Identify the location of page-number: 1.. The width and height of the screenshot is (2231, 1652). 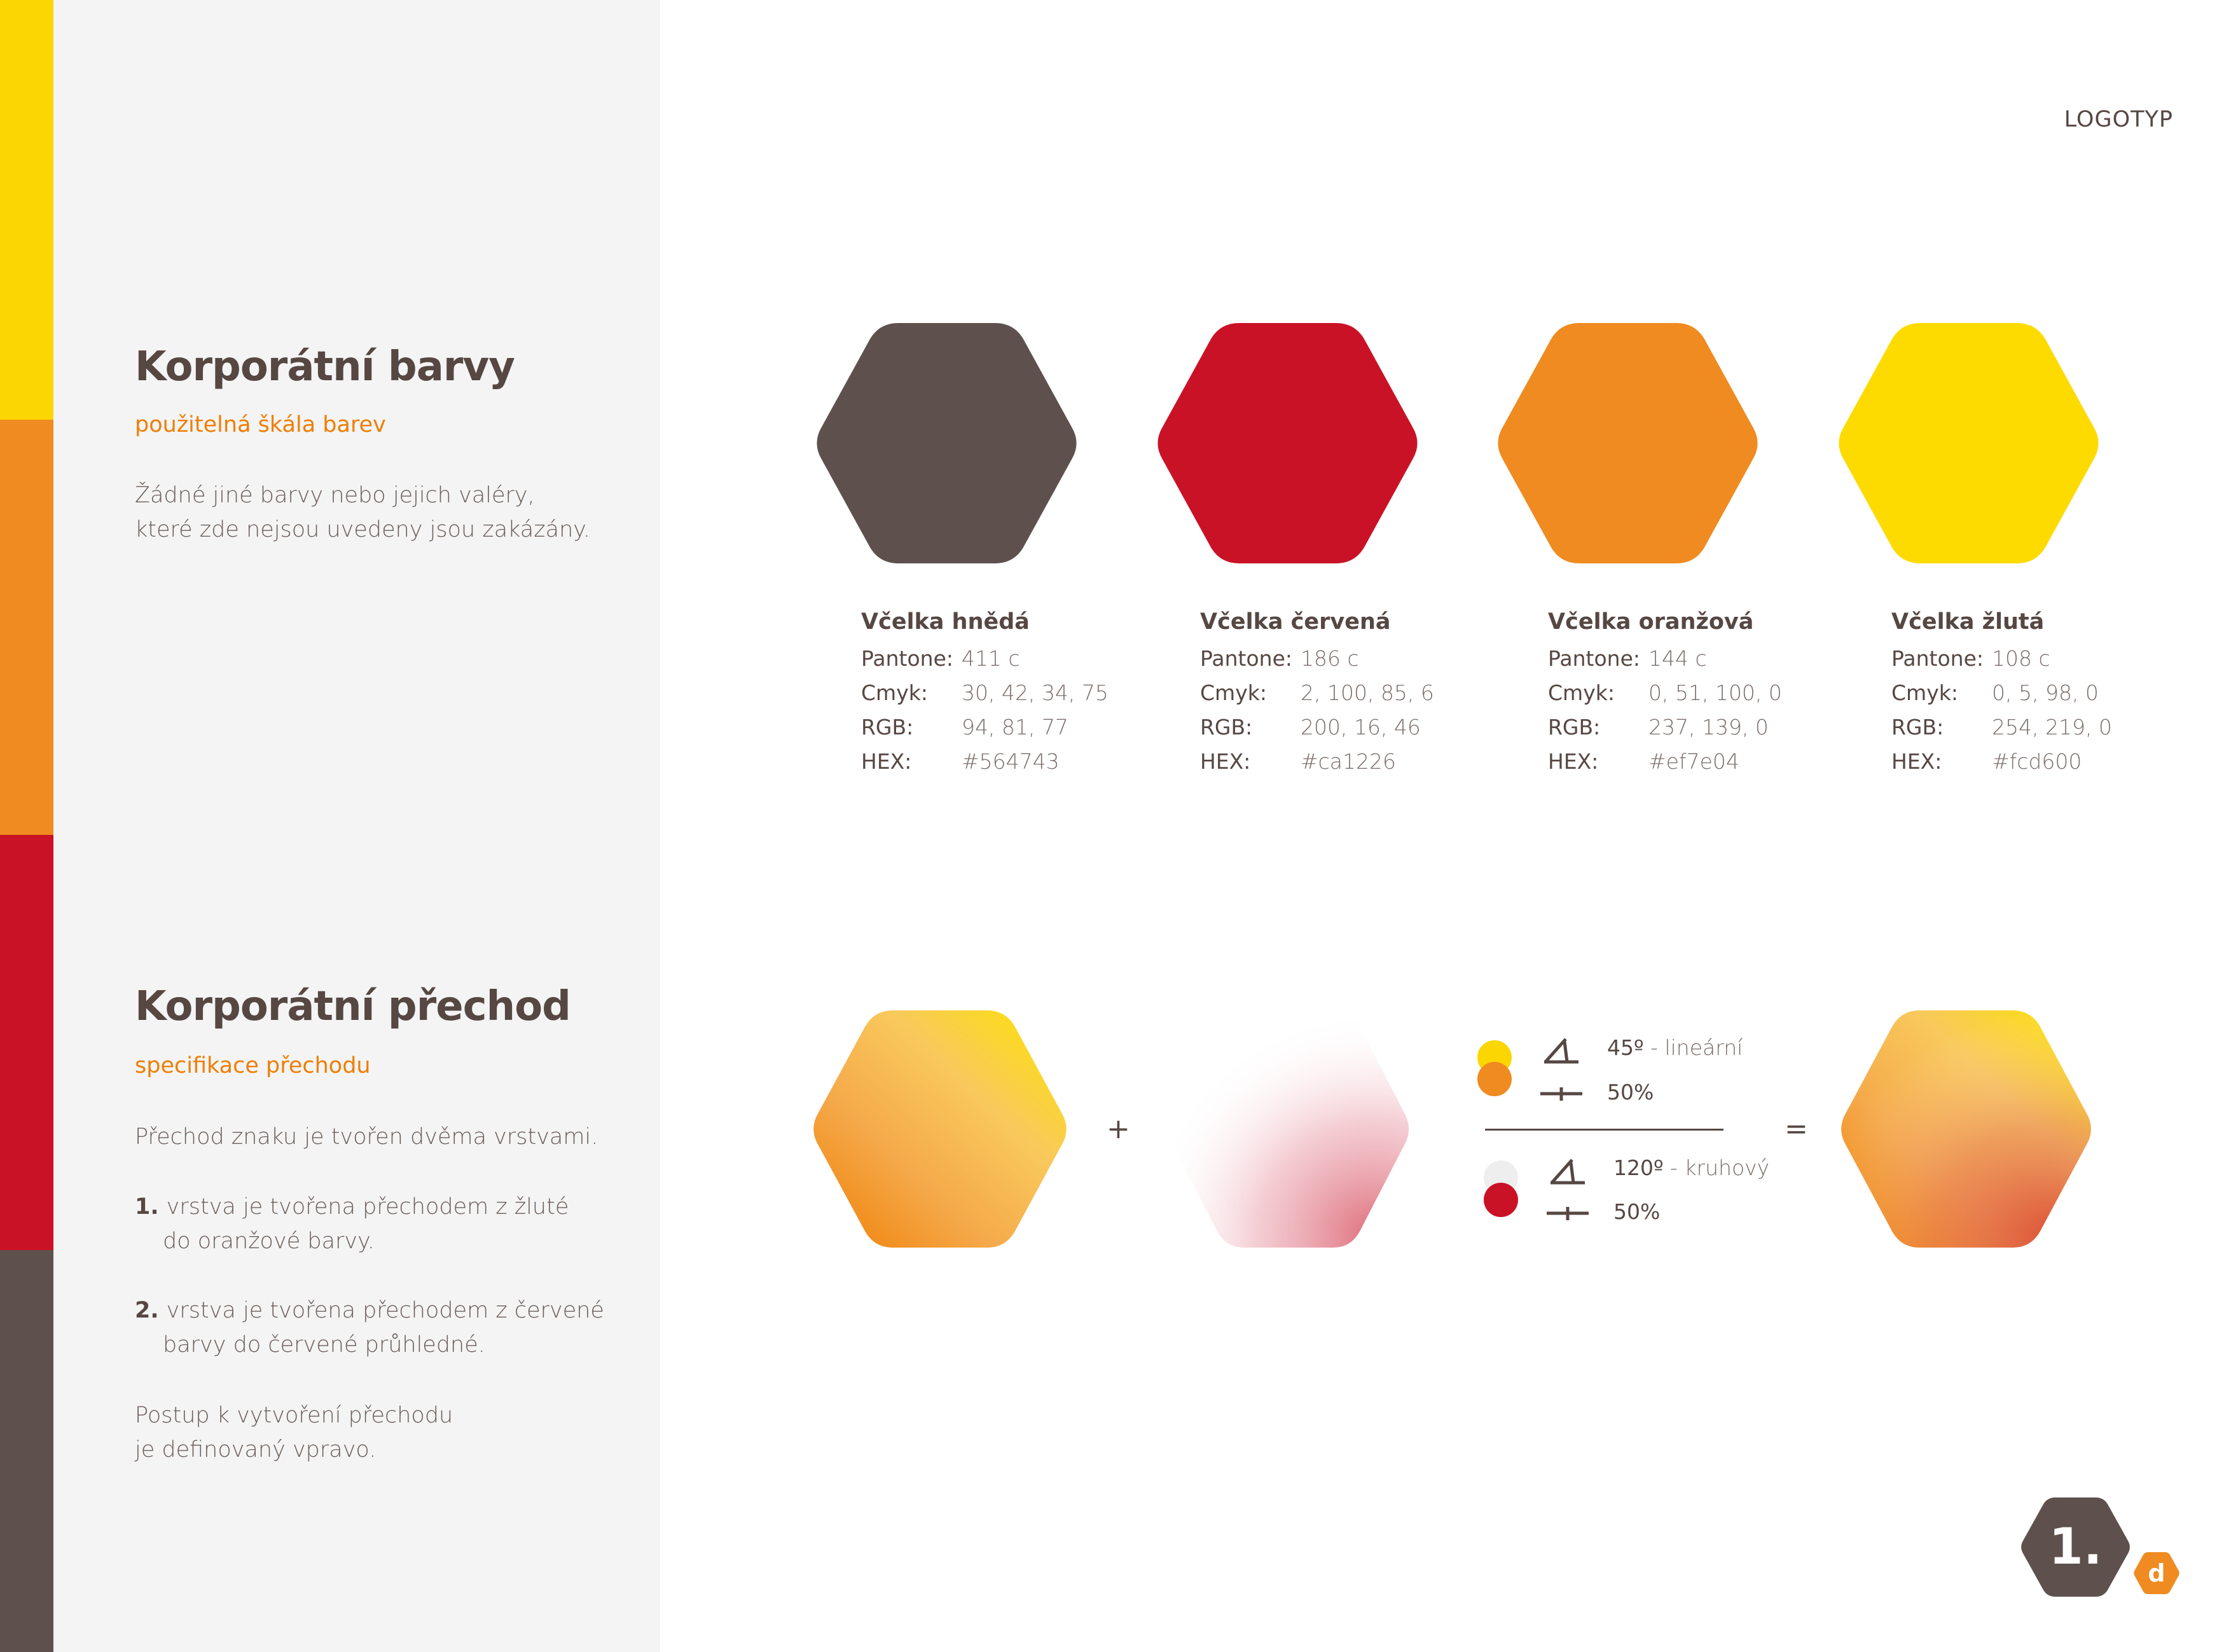
(2075, 1547).